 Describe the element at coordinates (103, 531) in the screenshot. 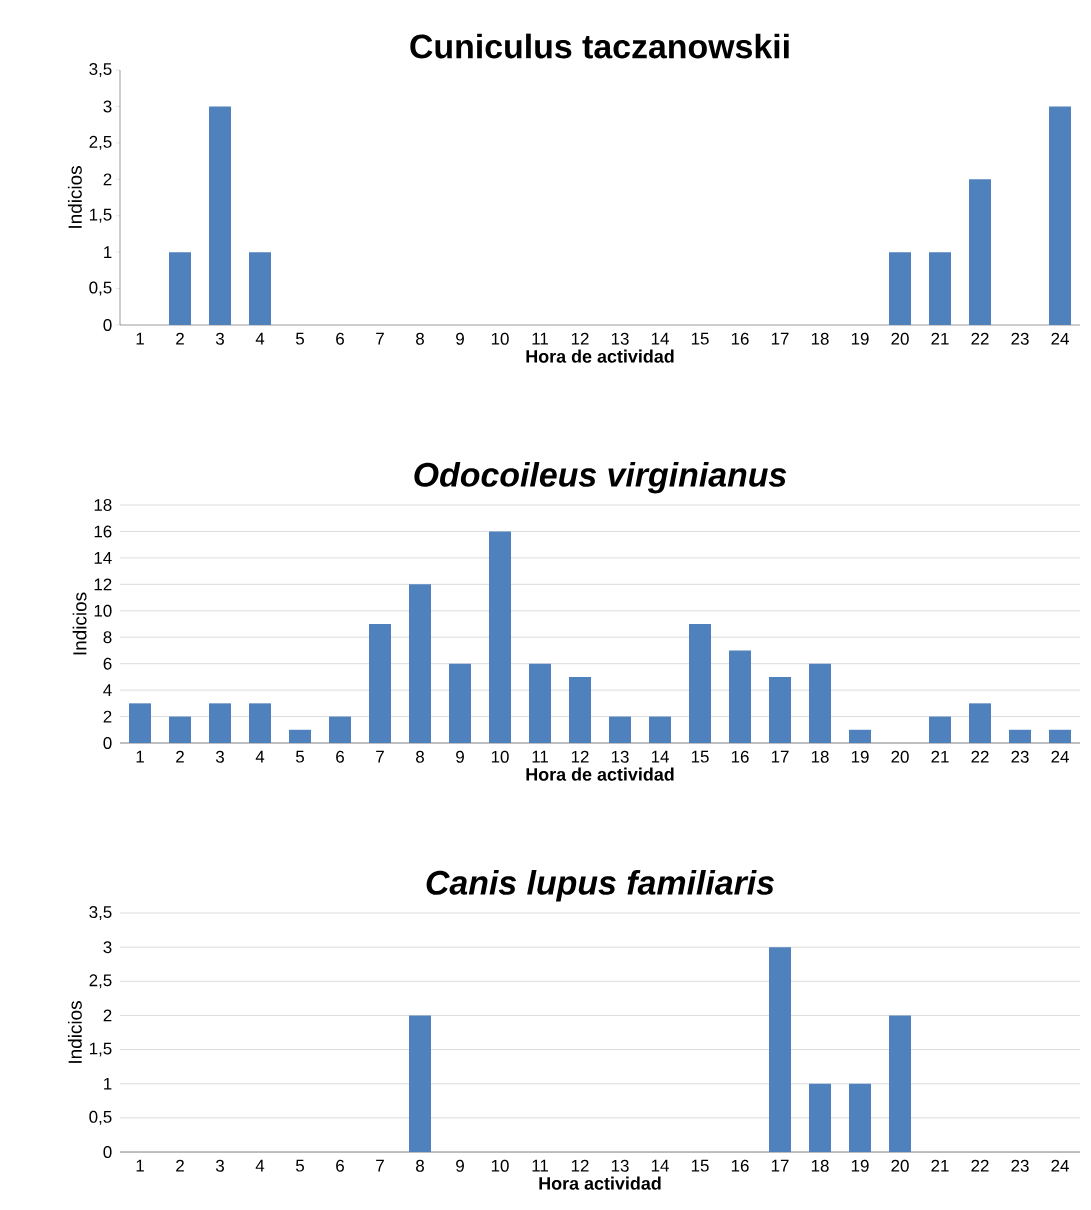

I see `y-tick-label: 16` at that location.